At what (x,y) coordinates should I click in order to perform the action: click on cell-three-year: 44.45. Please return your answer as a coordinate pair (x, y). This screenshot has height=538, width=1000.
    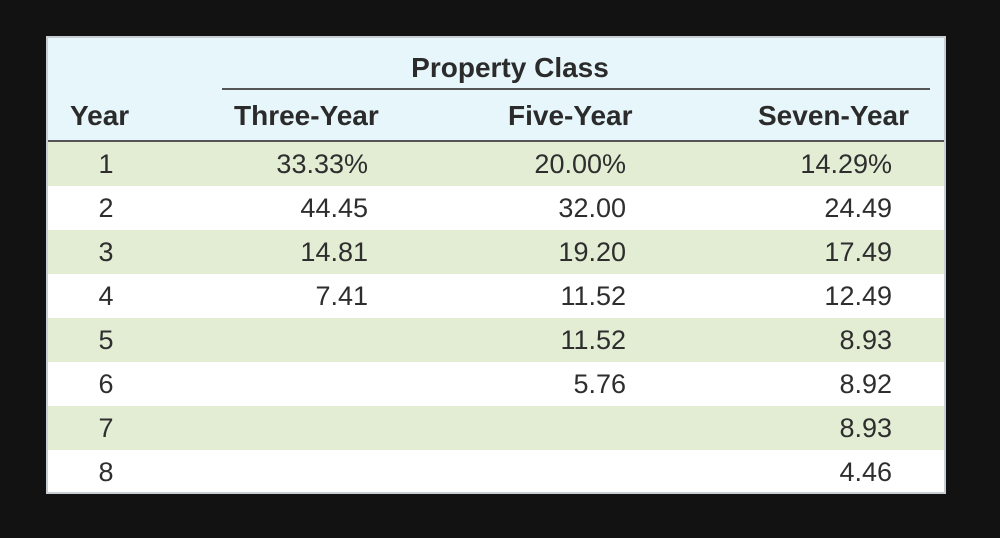
    Looking at the image, I should click on (334, 208).